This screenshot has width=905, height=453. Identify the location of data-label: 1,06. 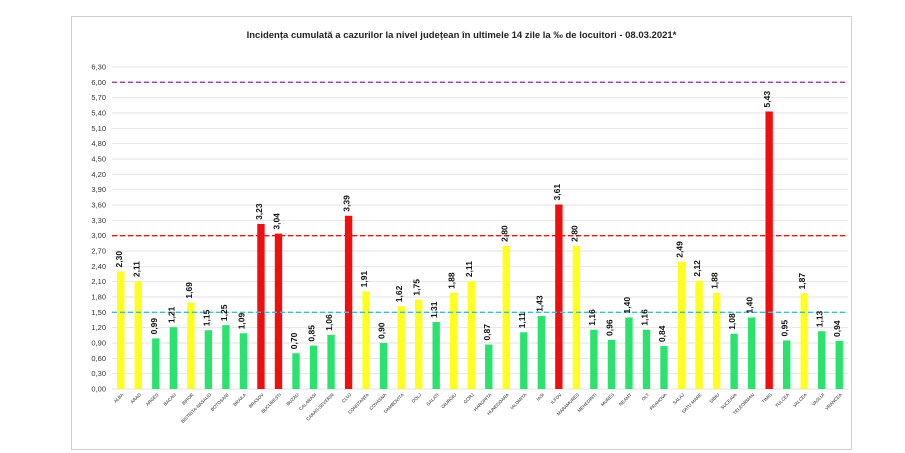
(329, 322).